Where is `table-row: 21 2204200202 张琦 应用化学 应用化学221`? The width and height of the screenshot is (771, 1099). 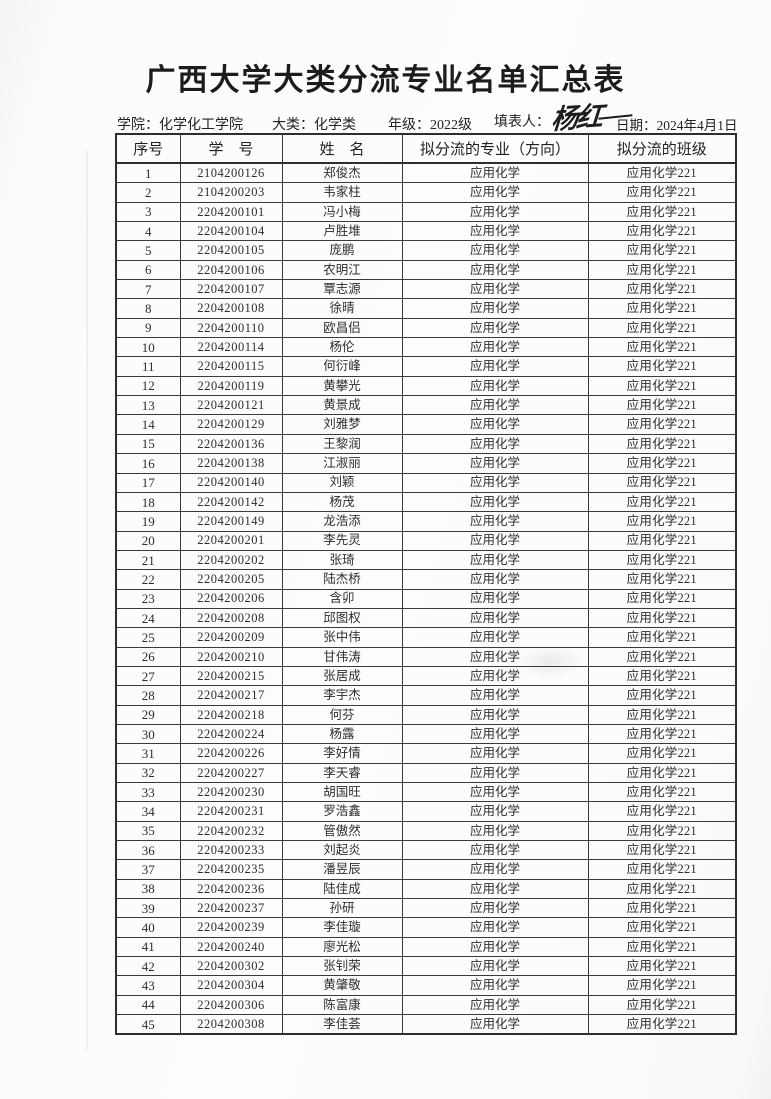
table-row: 21 2204200202 张琦 应用化学 应用化学221 is located at coordinates (426, 560).